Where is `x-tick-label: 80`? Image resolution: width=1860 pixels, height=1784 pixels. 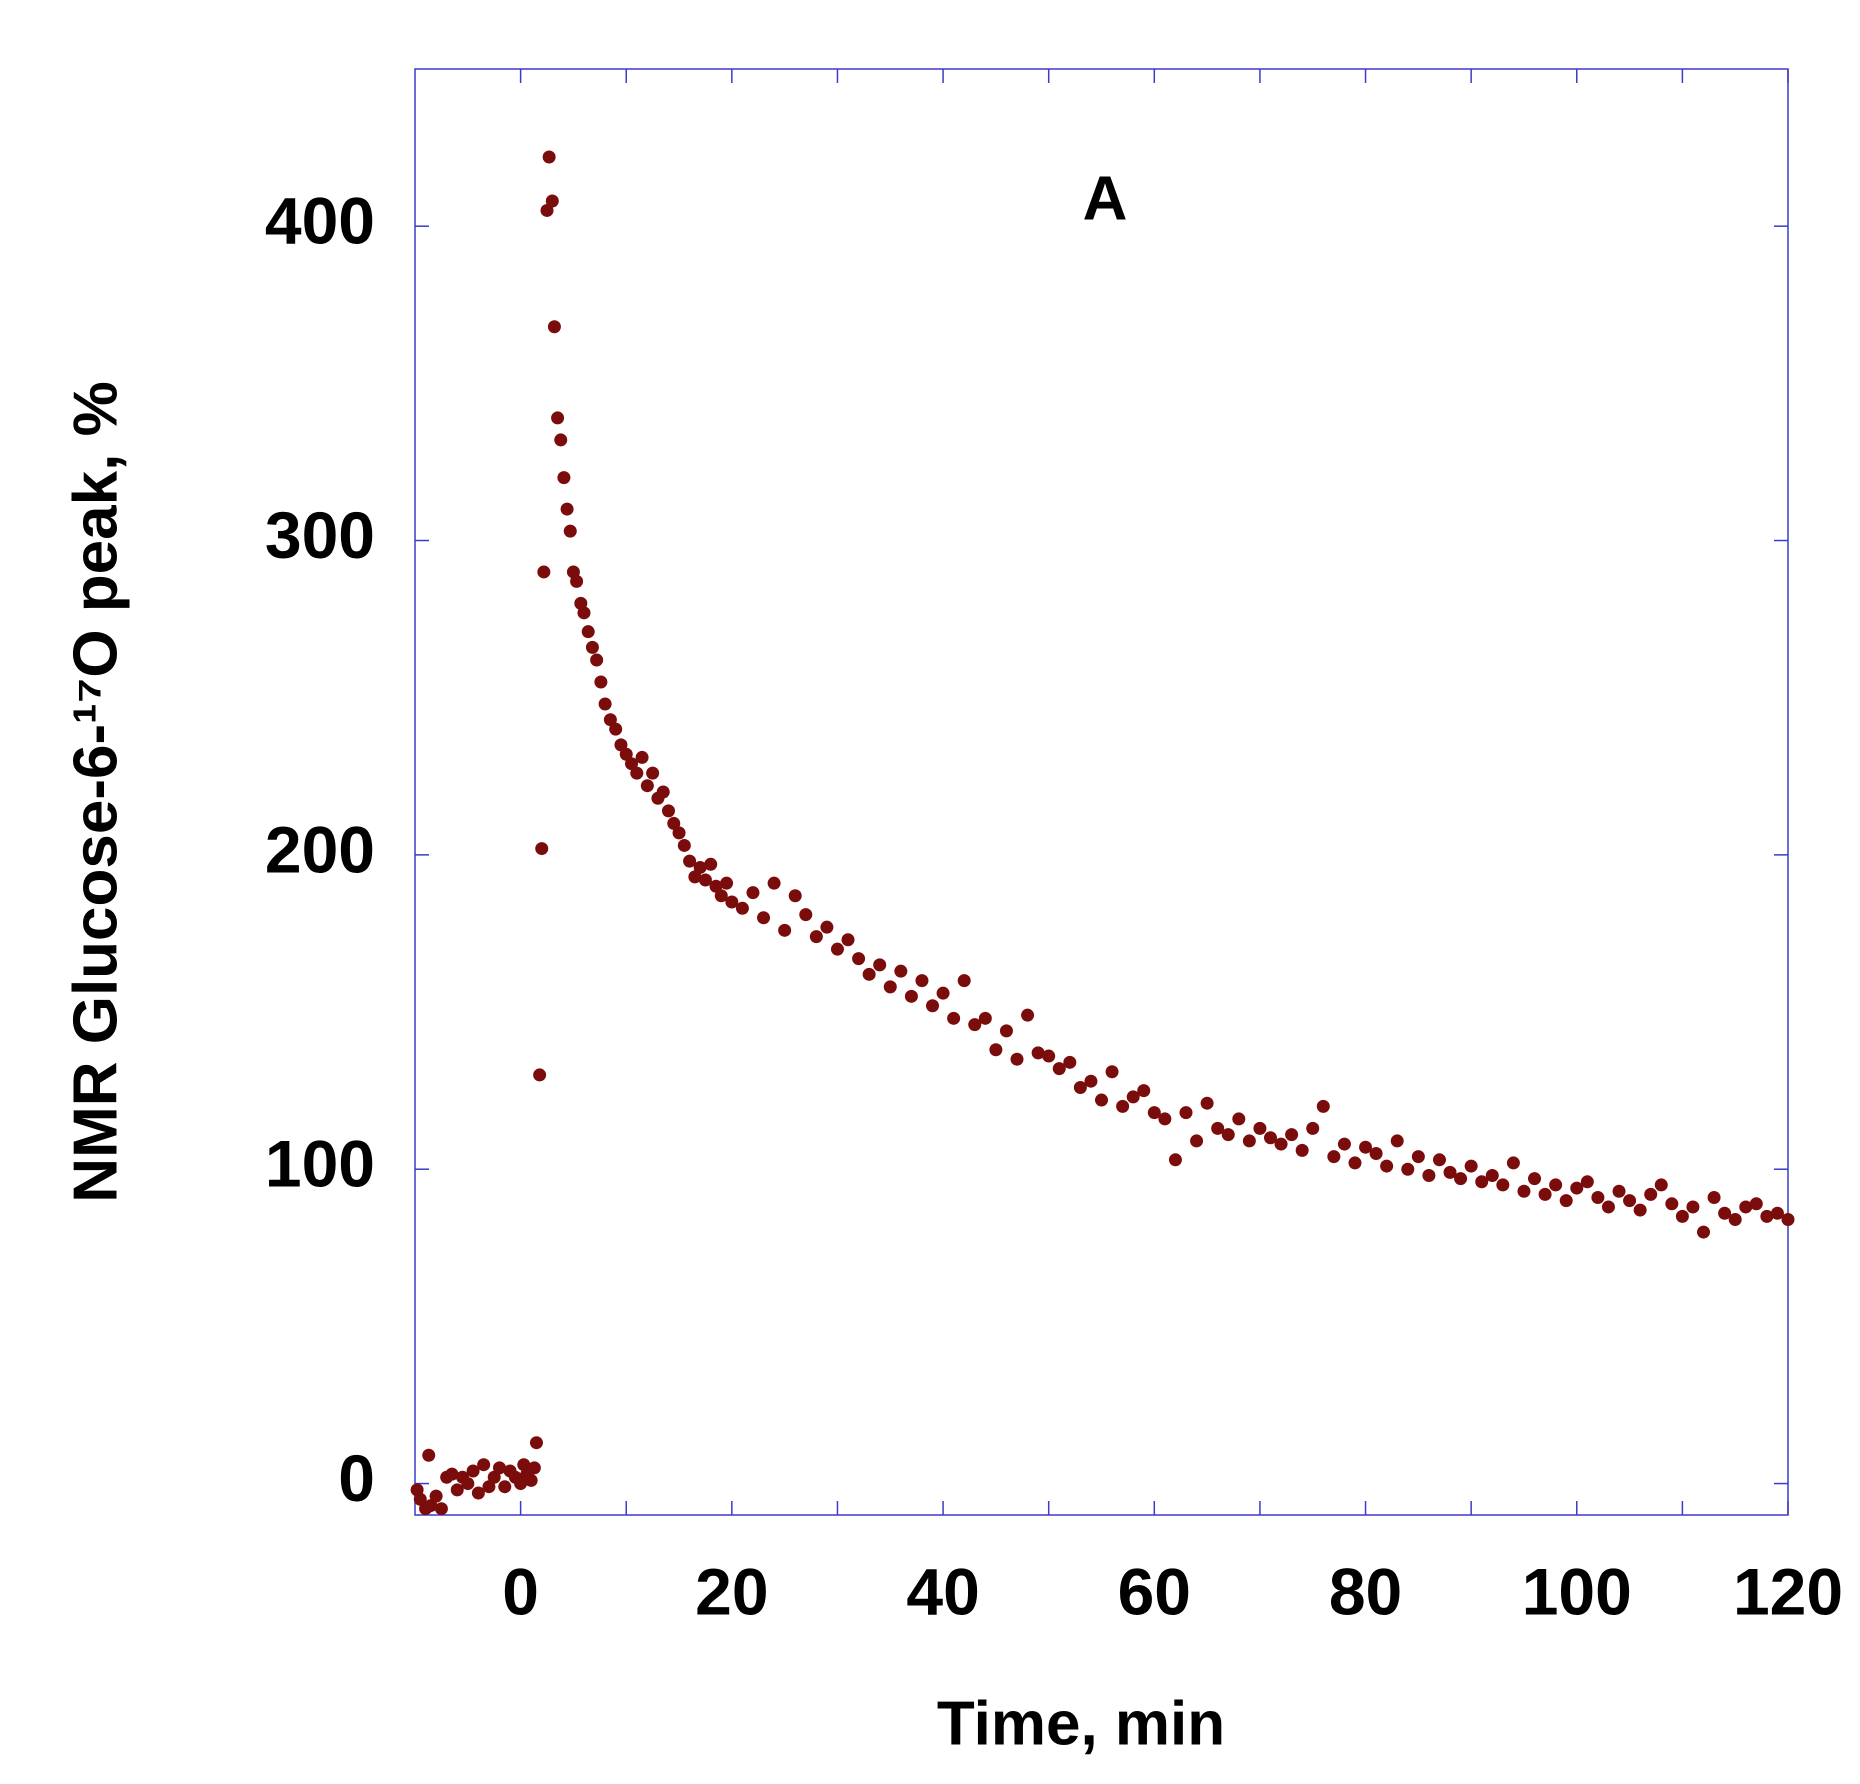
x-tick-label: 80 is located at coordinates (1365, 1591).